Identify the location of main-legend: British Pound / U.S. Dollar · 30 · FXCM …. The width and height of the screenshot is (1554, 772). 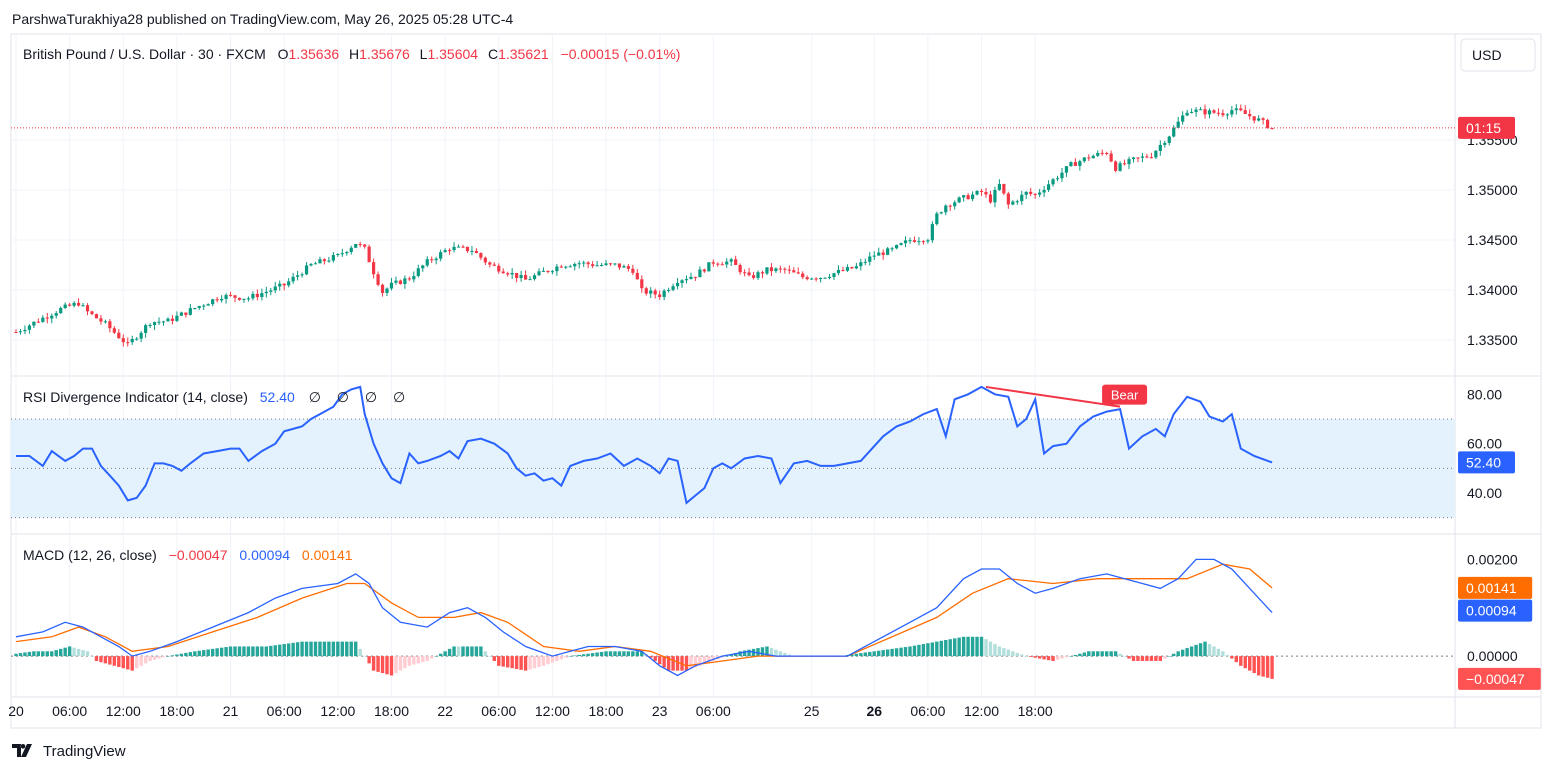
(351, 54).